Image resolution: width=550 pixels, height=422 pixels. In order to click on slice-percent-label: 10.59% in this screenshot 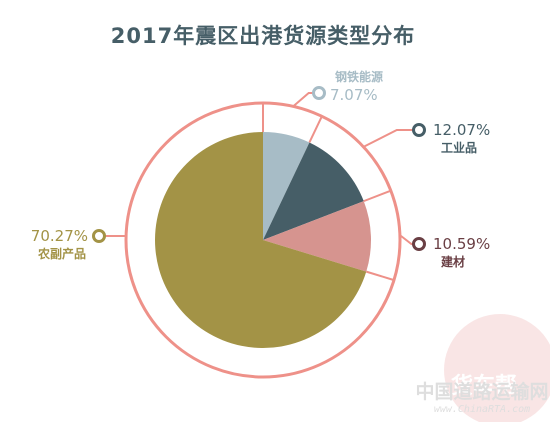, I will do `click(461, 244)`.